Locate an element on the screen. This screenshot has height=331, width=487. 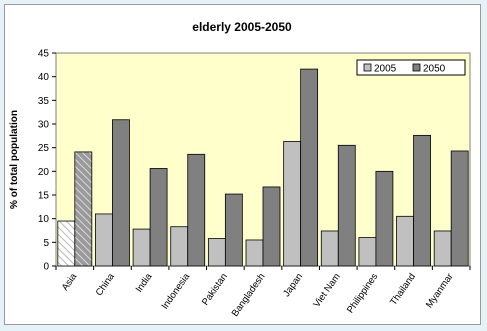
bar-2005-china is located at coordinates (104, 240).